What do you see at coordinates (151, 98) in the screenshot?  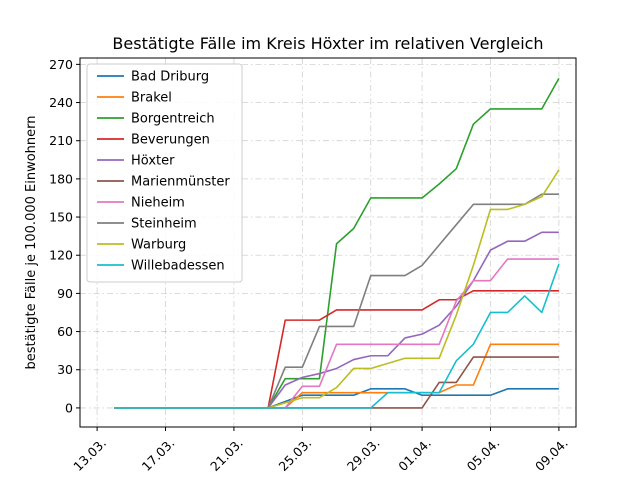 I see `legend-label-brakel: Brakel` at bounding box center [151, 98].